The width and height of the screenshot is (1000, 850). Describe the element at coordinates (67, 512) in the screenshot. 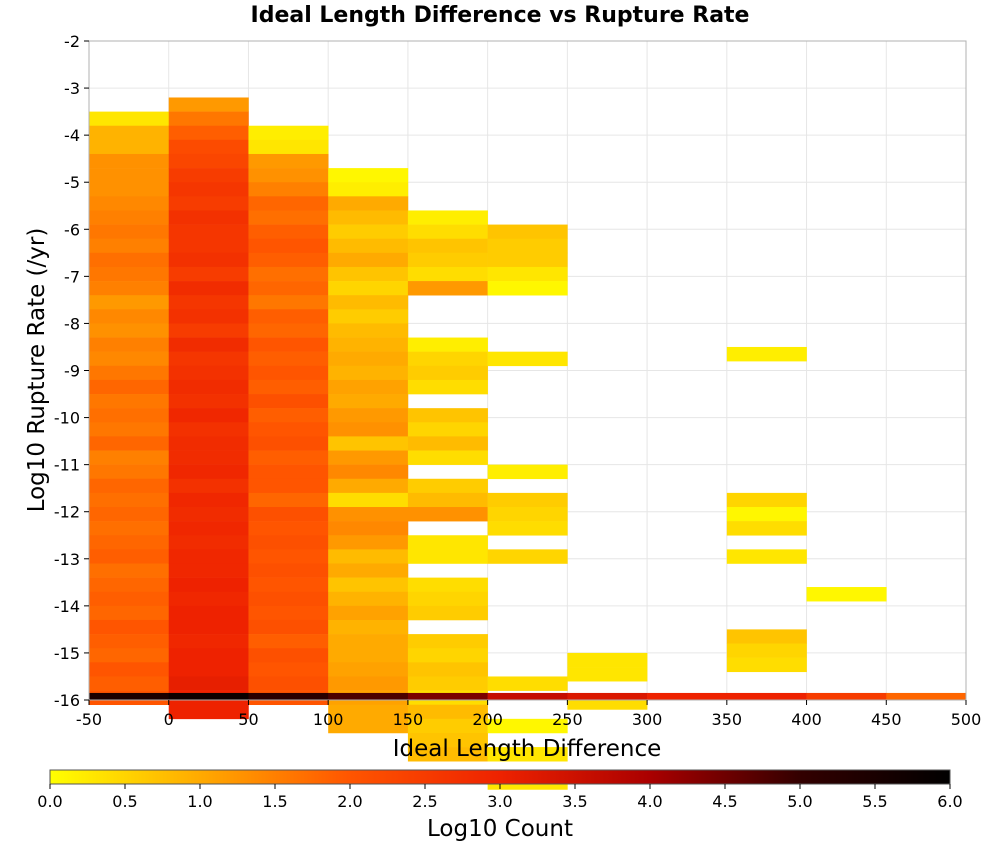

I see `y-tick-label: -12` at that location.